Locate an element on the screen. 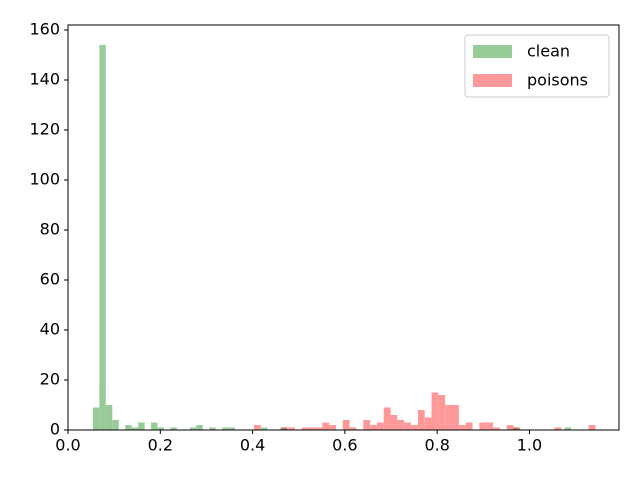 The height and width of the screenshot is (480, 640). y-tick-label: 100 is located at coordinates (44, 179).